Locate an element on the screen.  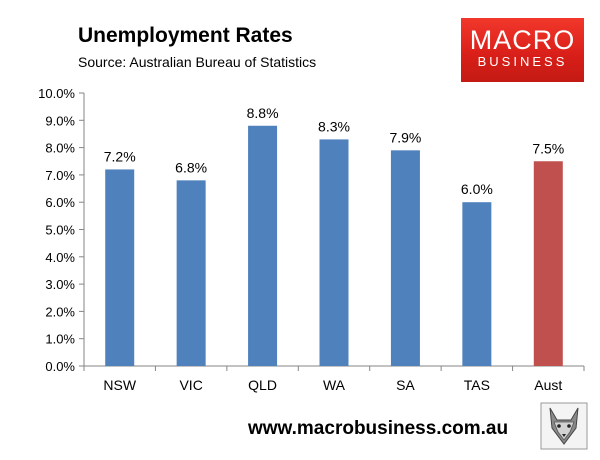
y-tick-label: 10.0% is located at coordinates (56, 93).